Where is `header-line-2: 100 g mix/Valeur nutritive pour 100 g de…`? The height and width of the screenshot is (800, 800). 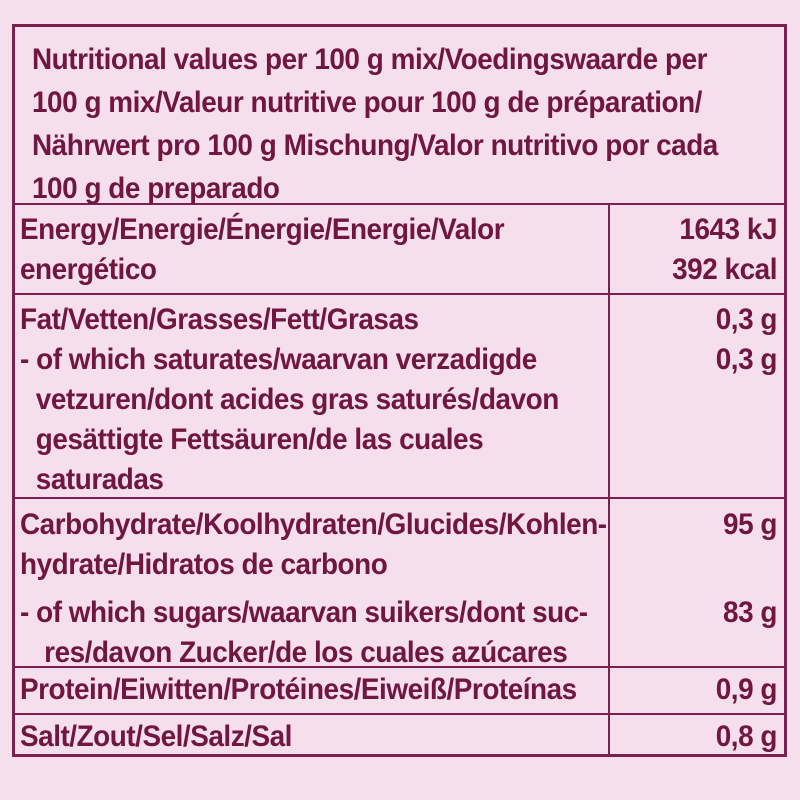 header-line-2: 100 g mix/Valeur nutritive pour 100 g de… is located at coordinates (367, 102).